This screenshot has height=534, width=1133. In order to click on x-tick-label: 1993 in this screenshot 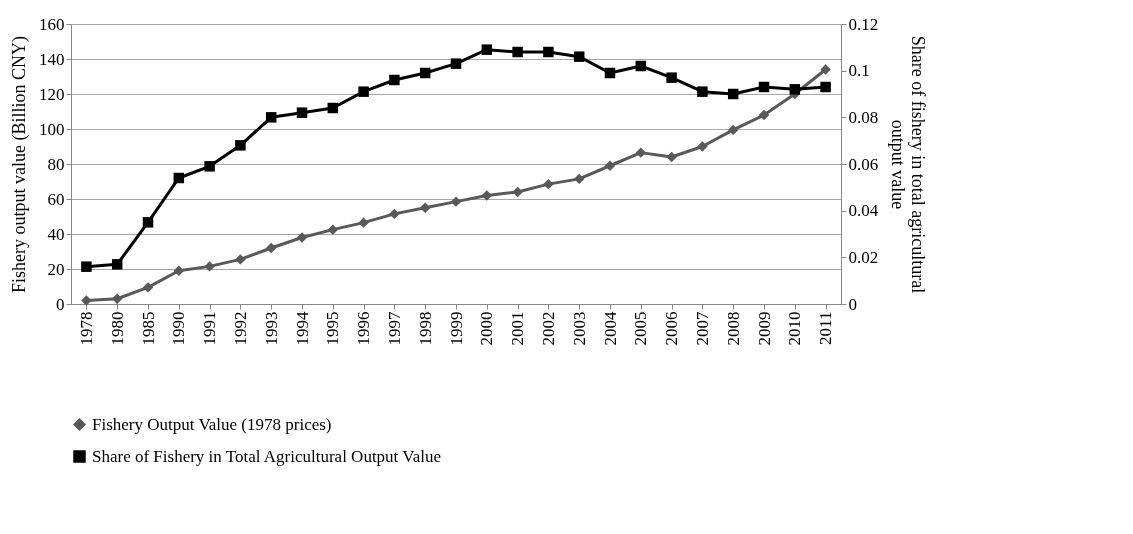, I will do `click(271, 328)`.